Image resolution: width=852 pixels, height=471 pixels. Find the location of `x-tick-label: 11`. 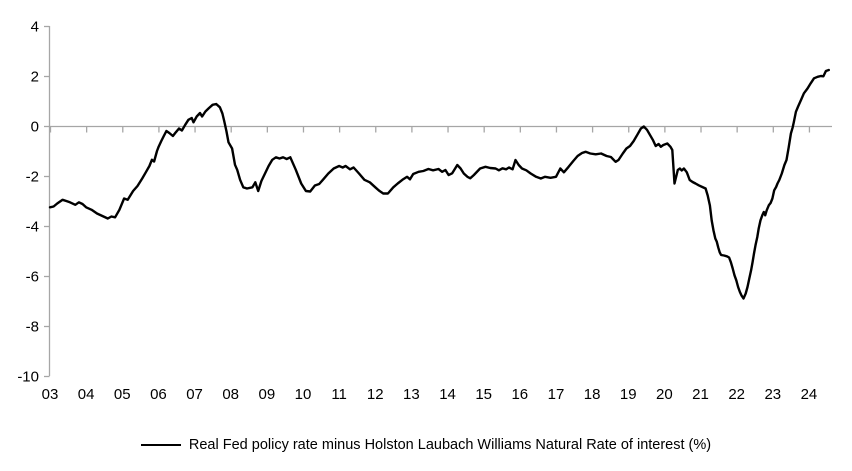

x-tick-label: 11 is located at coordinates (339, 394).